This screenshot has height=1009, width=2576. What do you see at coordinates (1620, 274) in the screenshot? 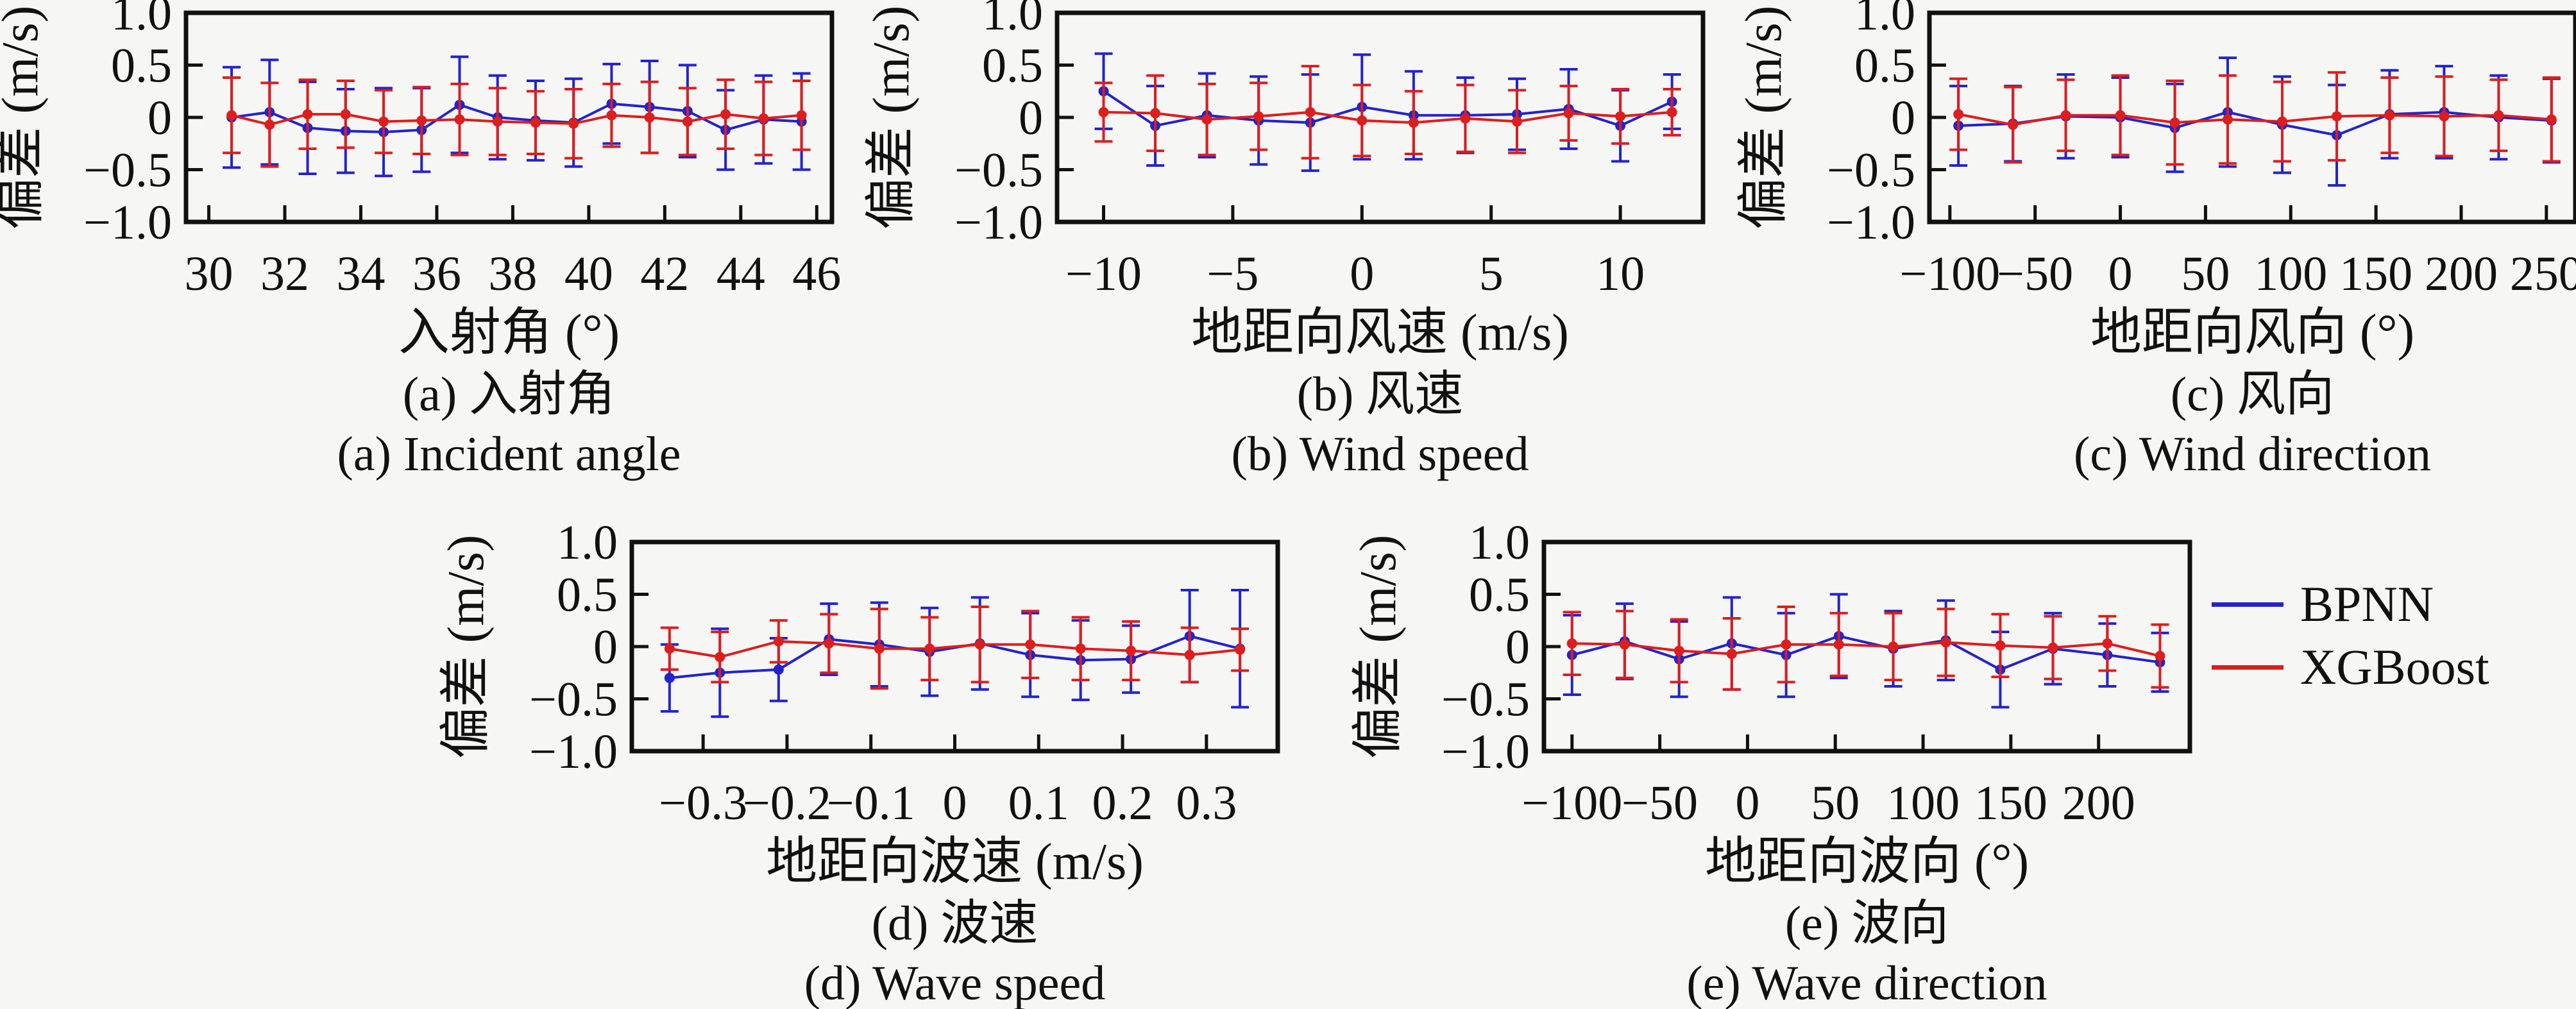
I see `x-tick-label: 10` at bounding box center [1620, 274].